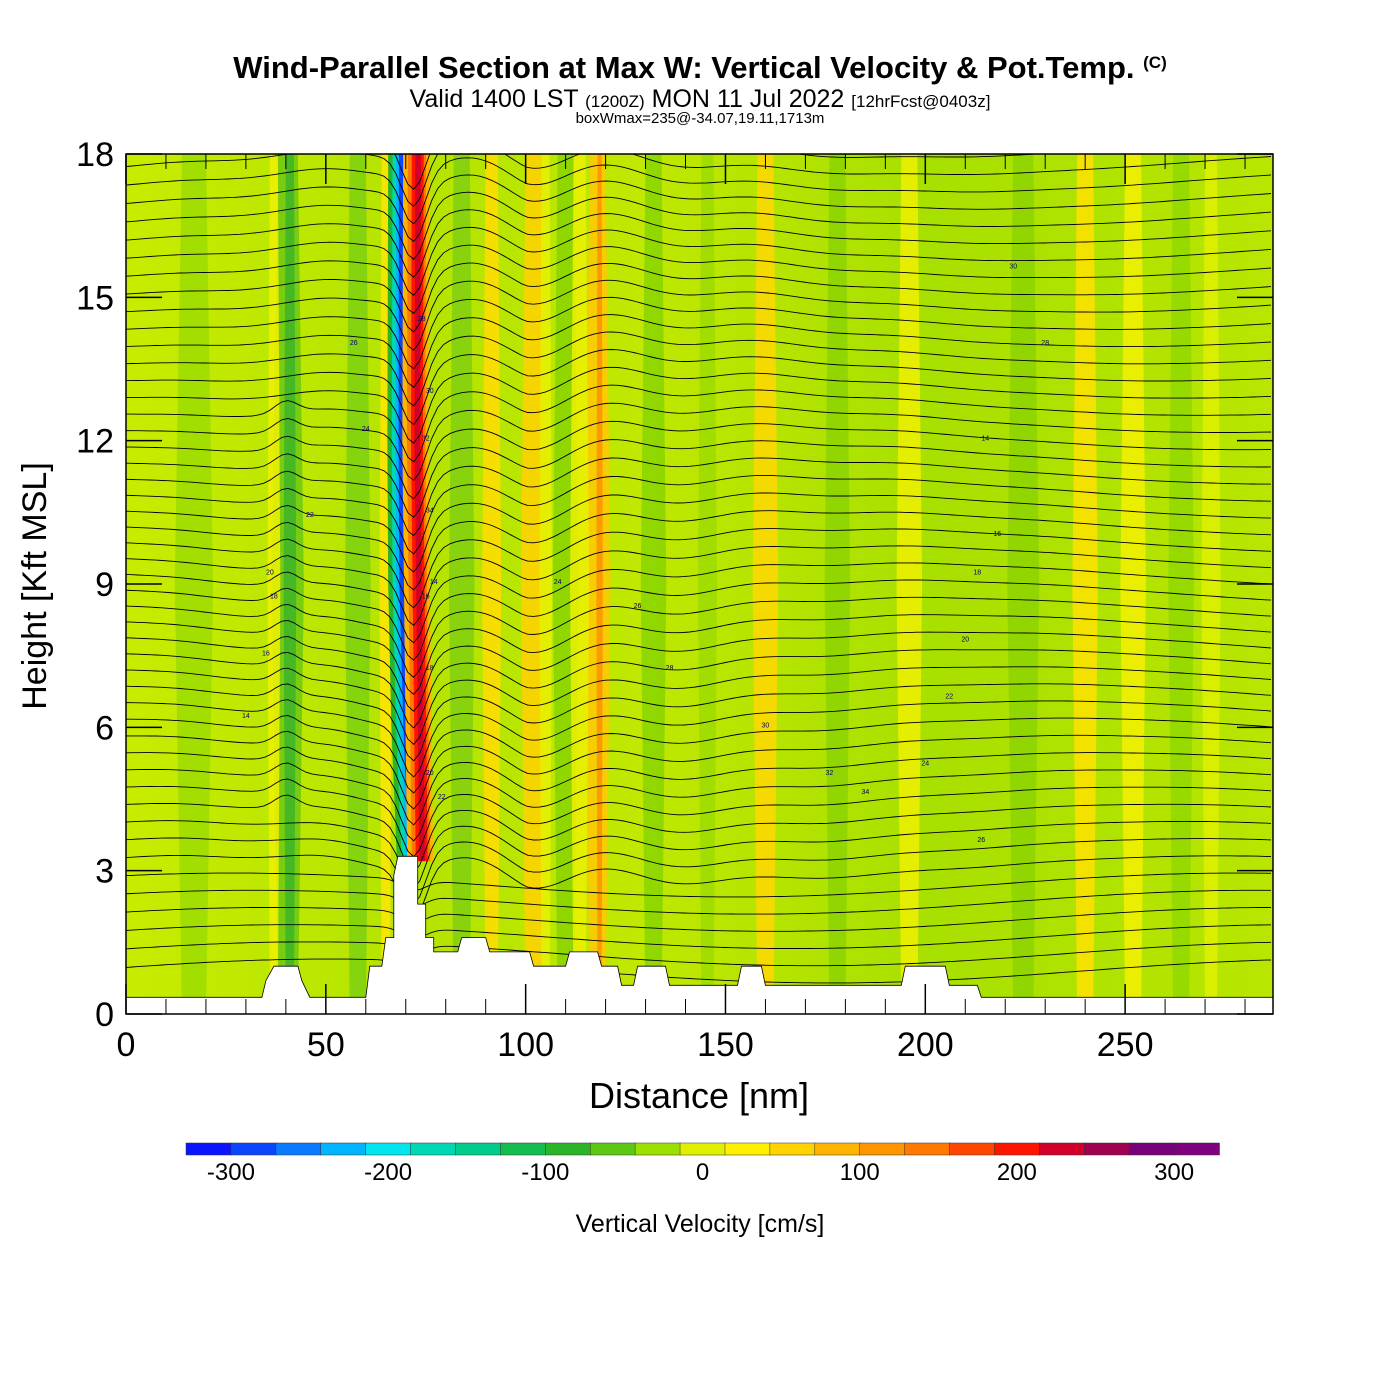  I want to click on theta-contour-label: 20, so click(270, 572).